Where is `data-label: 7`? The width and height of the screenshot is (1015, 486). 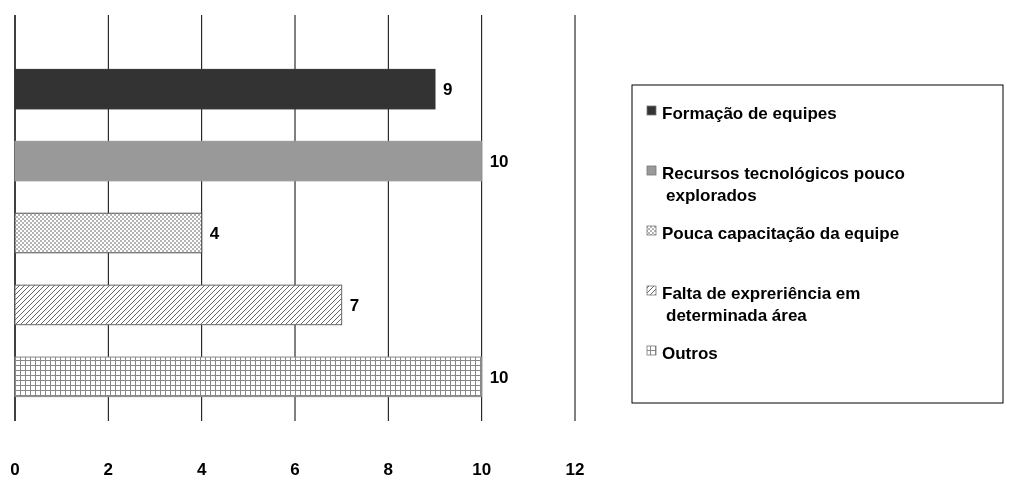 data-label: 7 is located at coordinates (354, 305).